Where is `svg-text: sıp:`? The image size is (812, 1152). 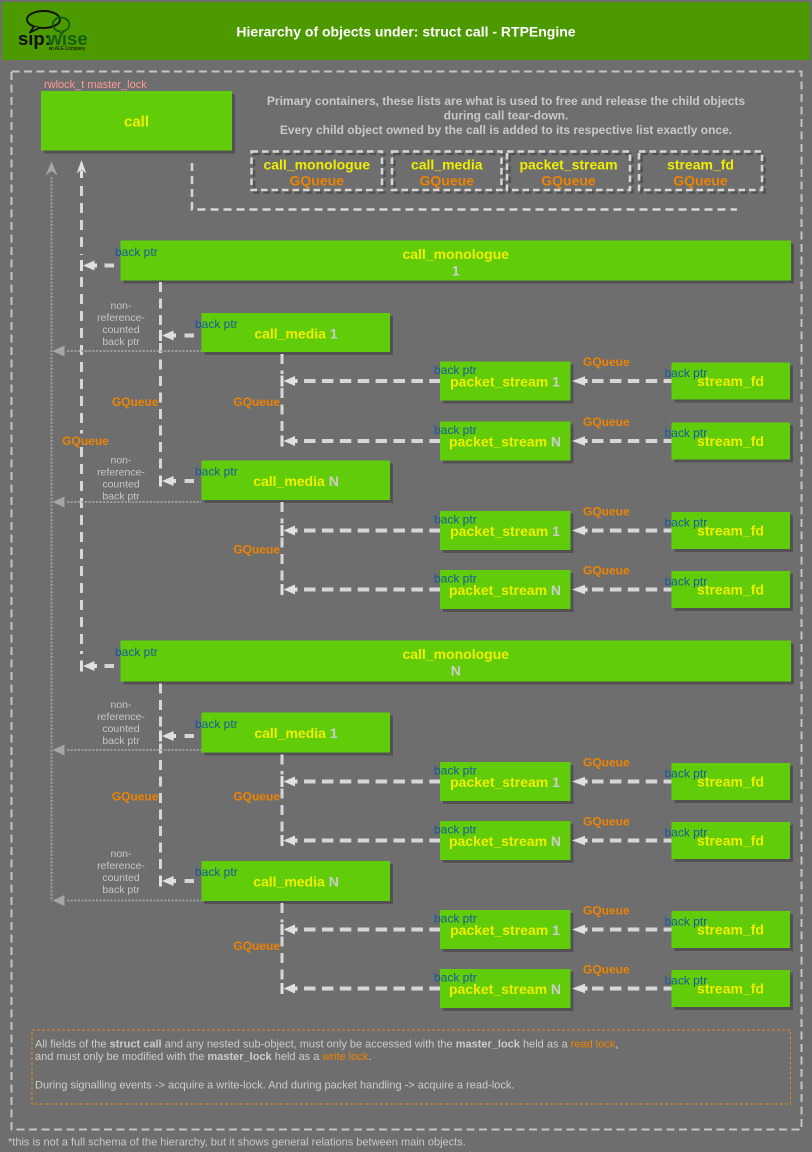
svg-text: sıp: is located at coordinates (34, 38).